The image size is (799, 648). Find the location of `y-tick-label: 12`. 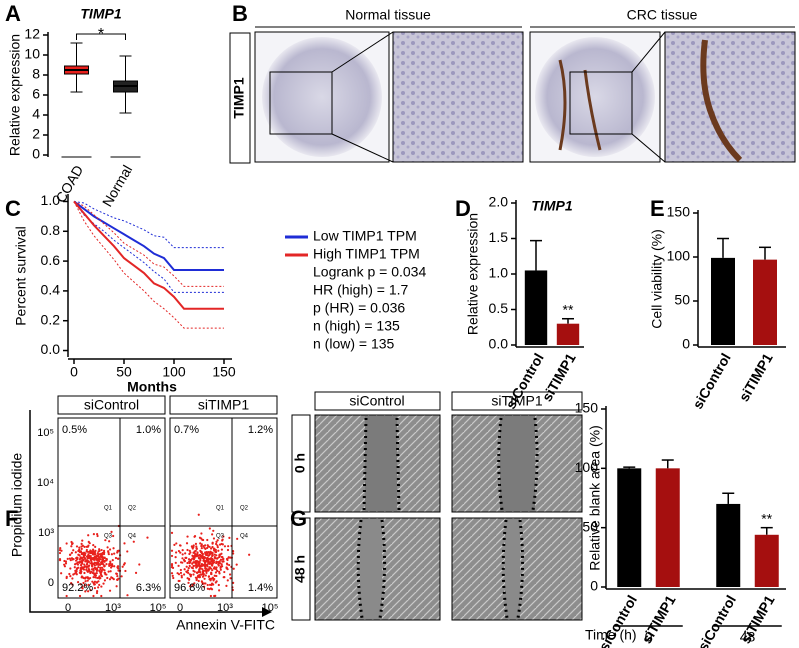

y-tick-label: 12 is located at coordinates (32, 34).